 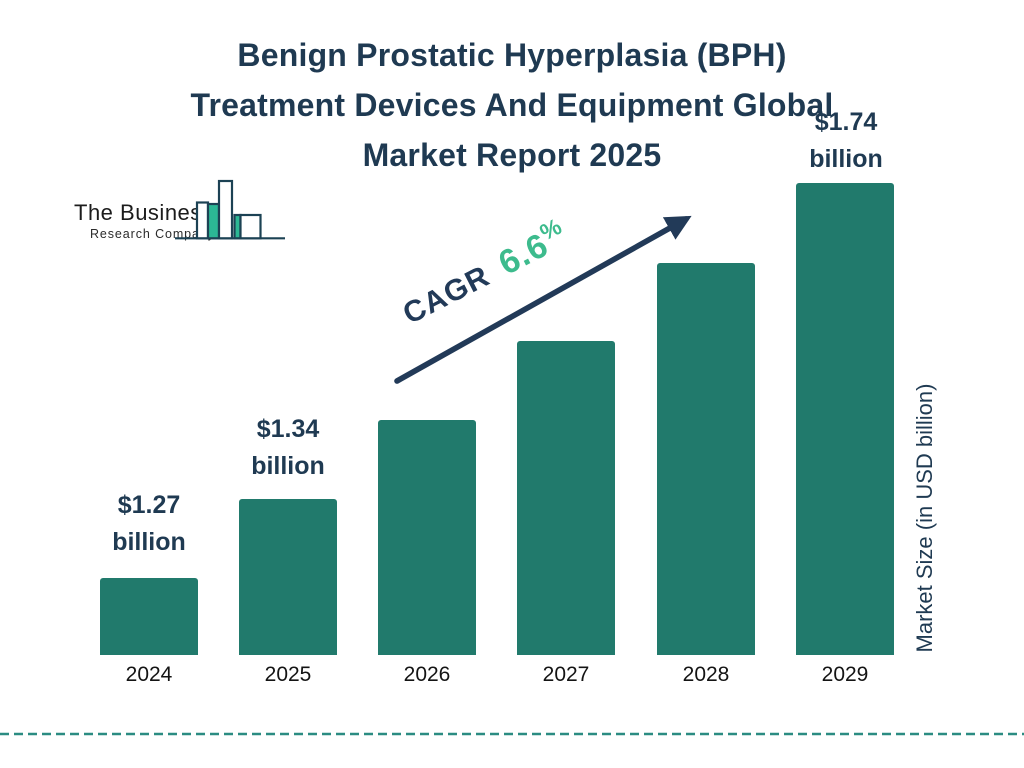 I want to click on x-tick-2026: 2026, so click(x=427, y=674).